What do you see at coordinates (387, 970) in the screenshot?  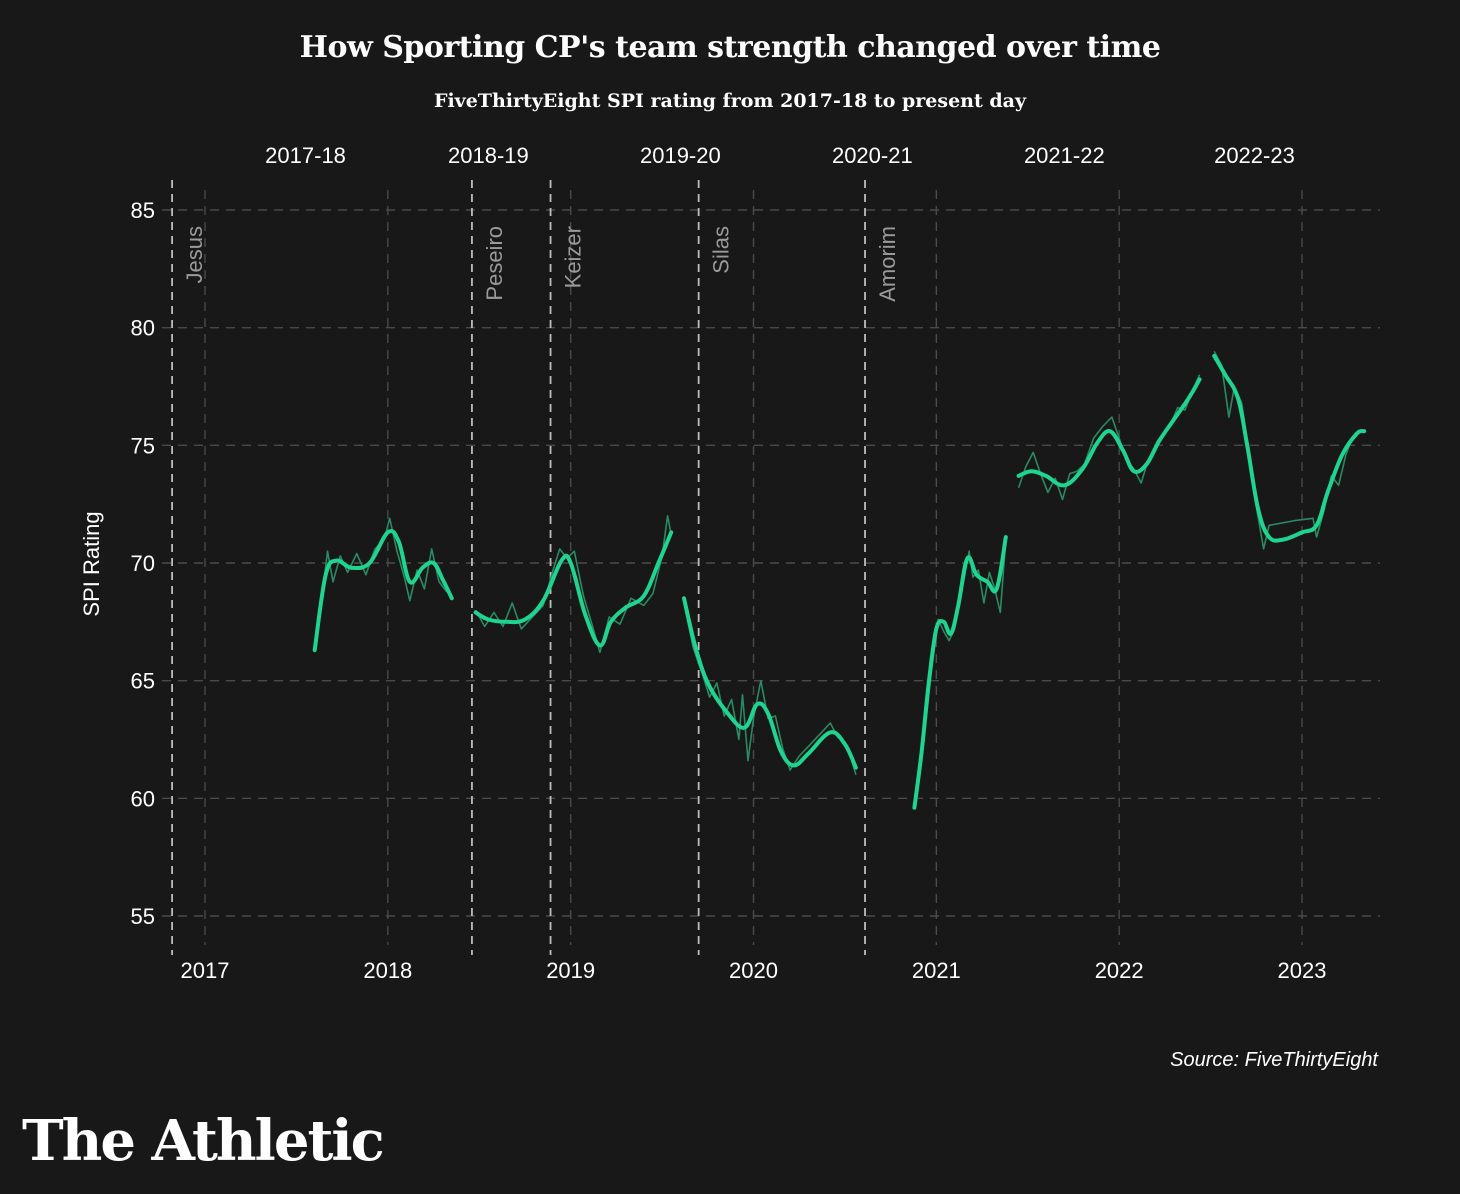 I see `x-tick-label: 2018` at bounding box center [387, 970].